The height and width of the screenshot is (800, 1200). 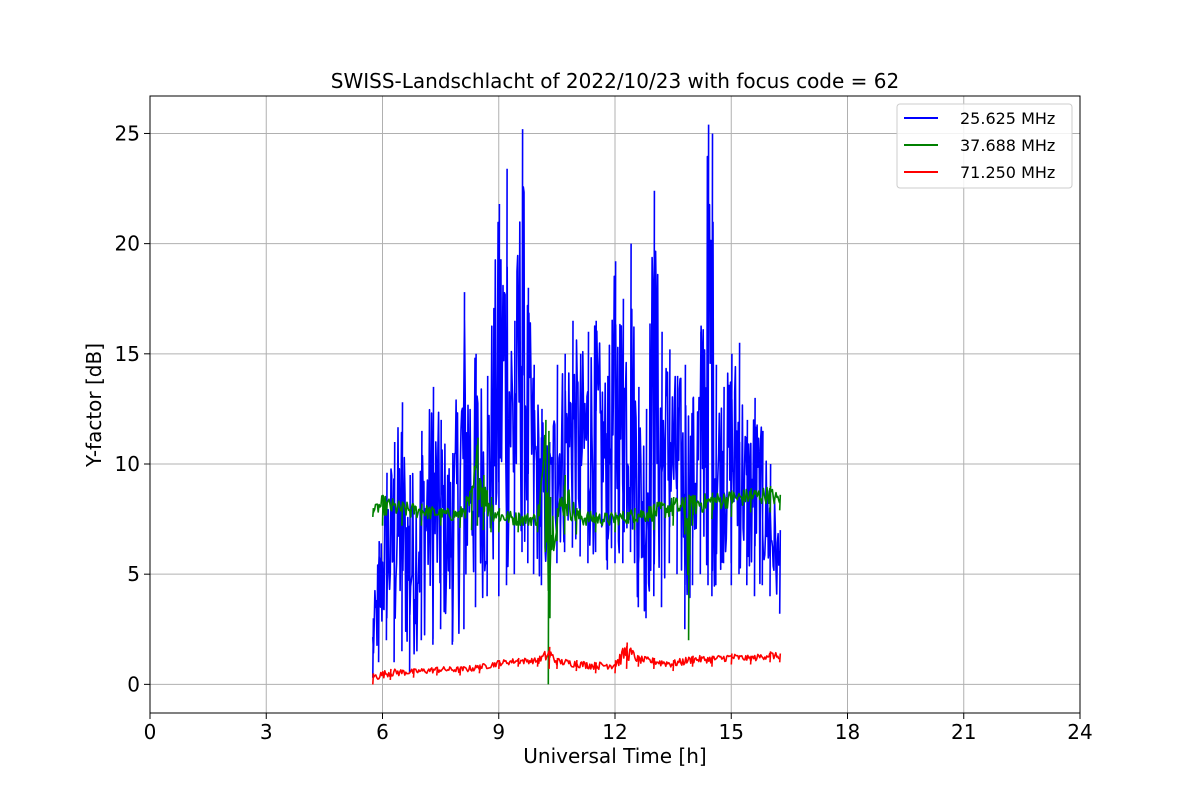 What do you see at coordinates (94, 405) in the screenshot?
I see `y-axis-label: Y-factor [dB]` at bounding box center [94, 405].